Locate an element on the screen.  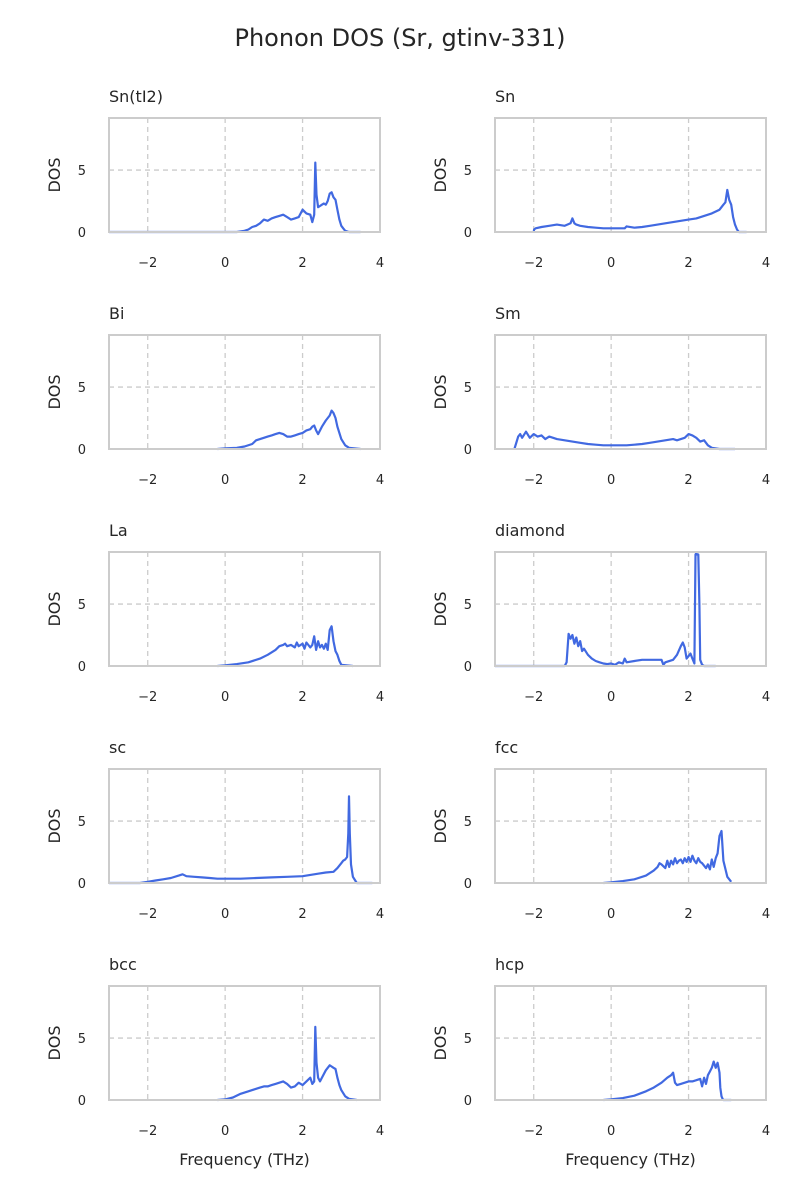
subplot-title: fcc is located at coordinates (506, 747).